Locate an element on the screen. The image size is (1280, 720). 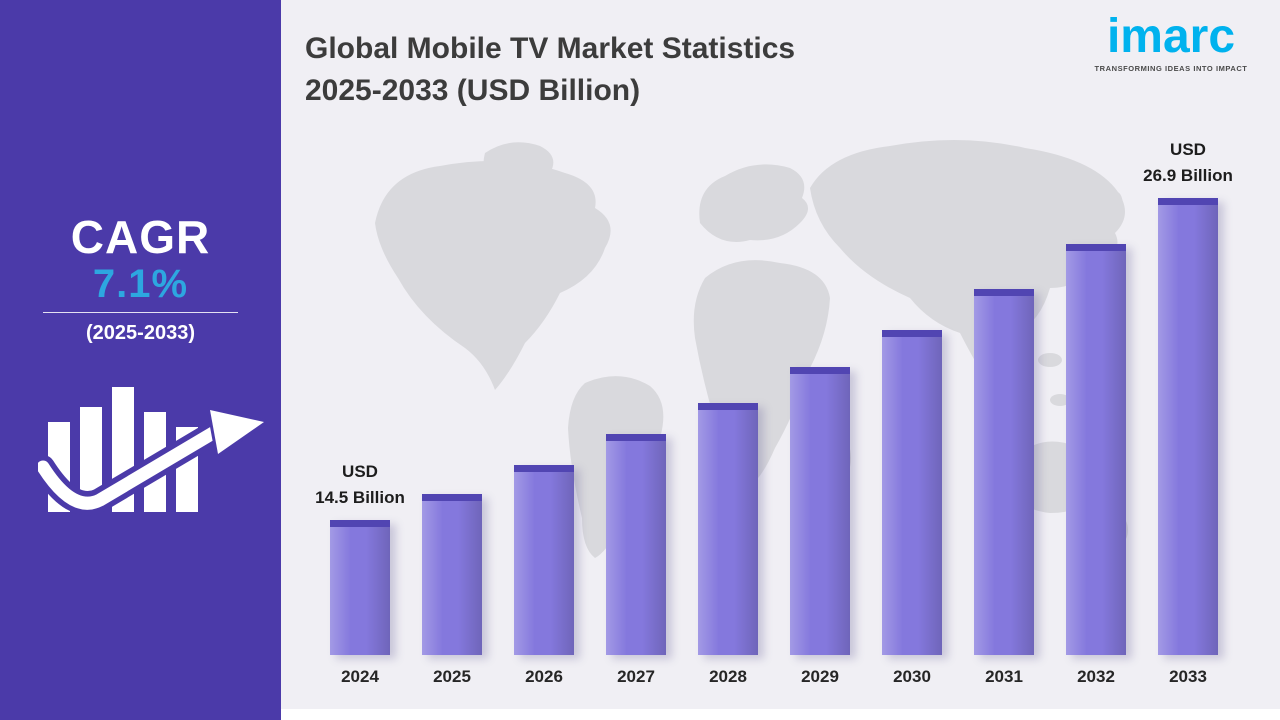
x-axis-label-2031: 2031 is located at coordinates (1004, 676).